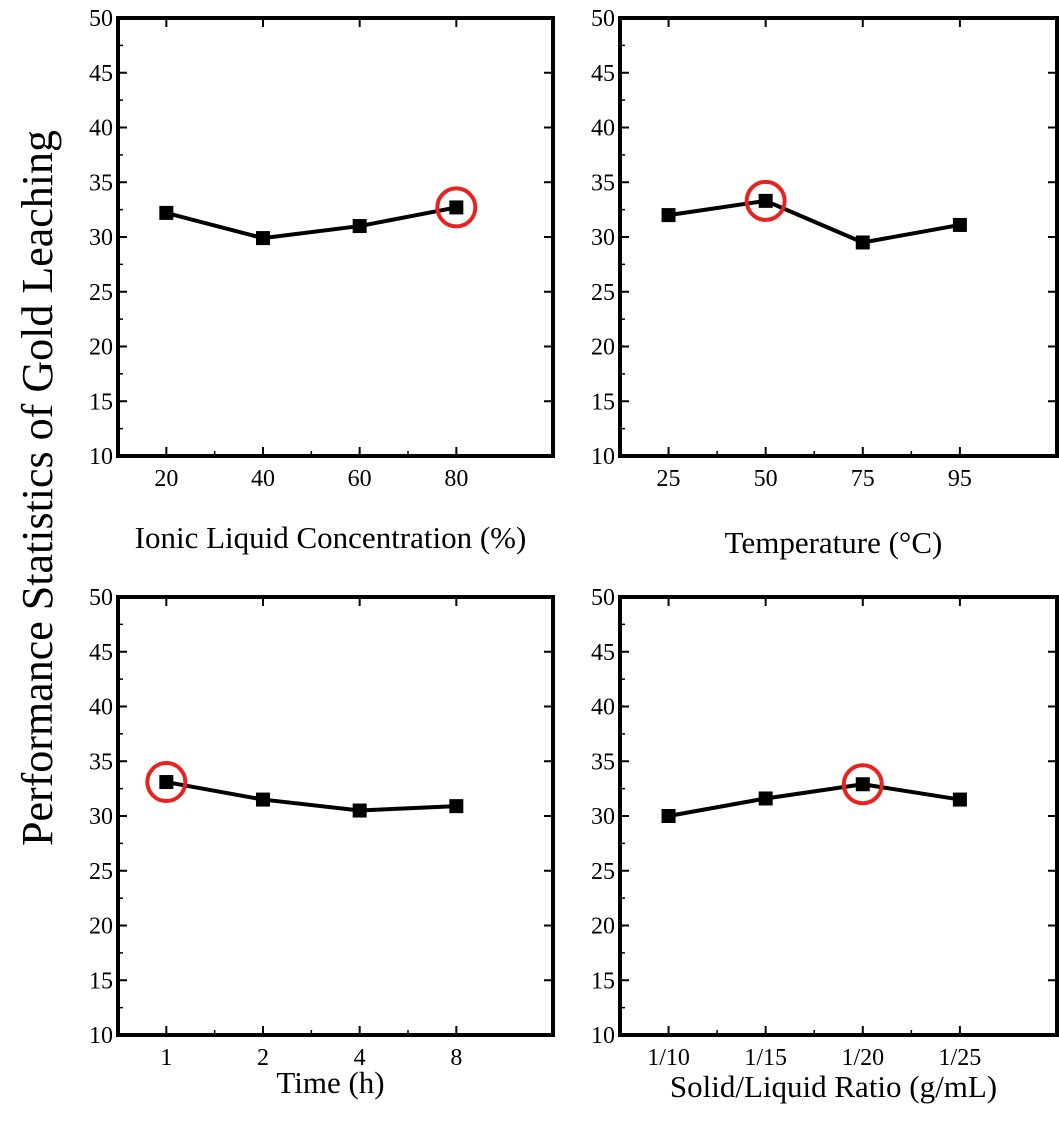  What do you see at coordinates (330, 1082) in the screenshot?
I see `x-axis-title: Time (h)` at bounding box center [330, 1082].